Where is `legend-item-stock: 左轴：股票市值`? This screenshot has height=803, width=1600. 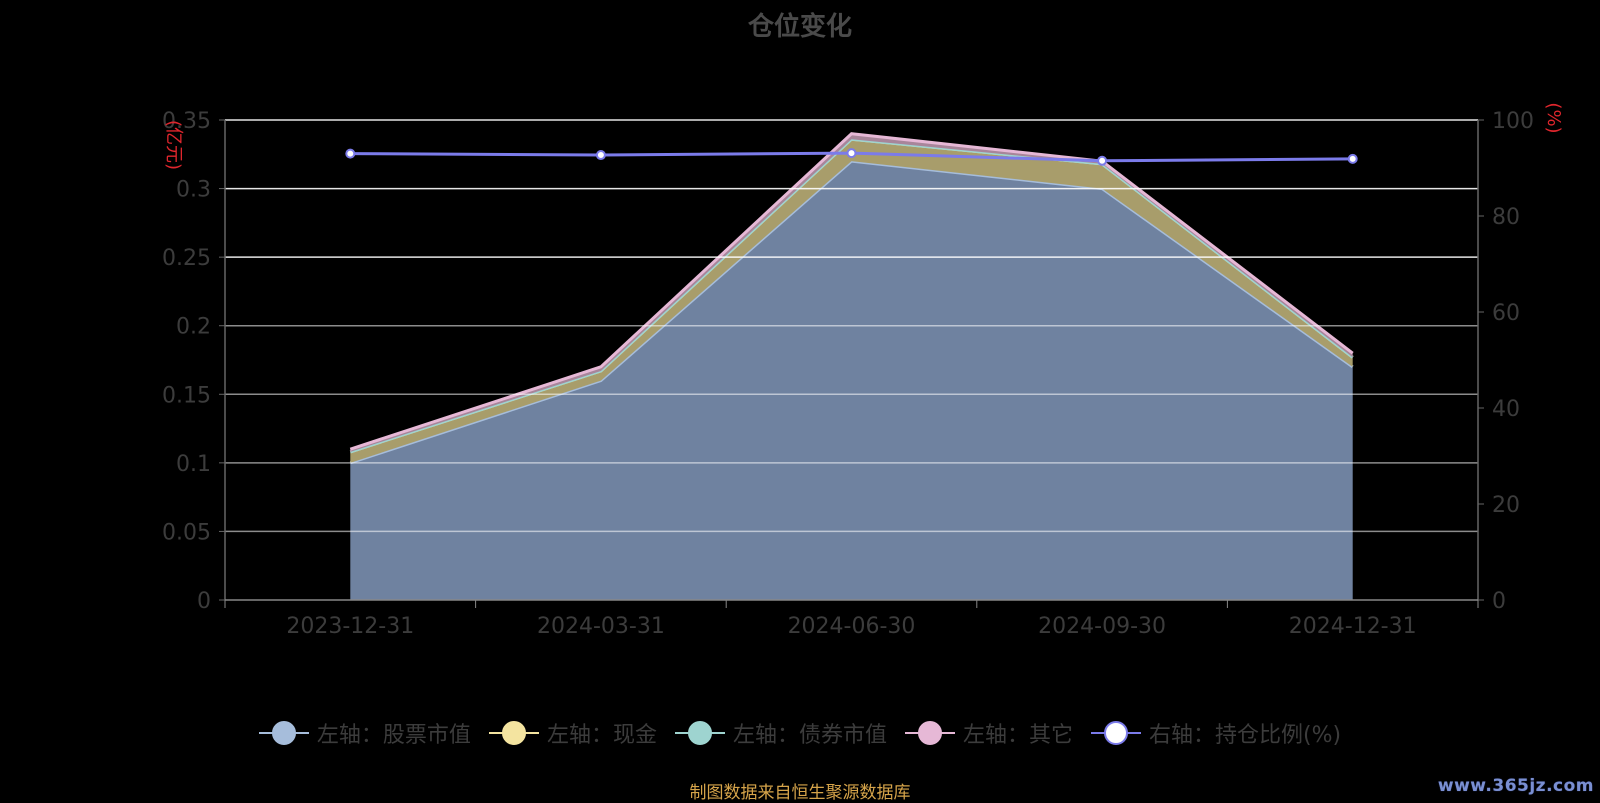
legend-item-stock: 左轴：股票市值 is located at coordinates (364, 733).